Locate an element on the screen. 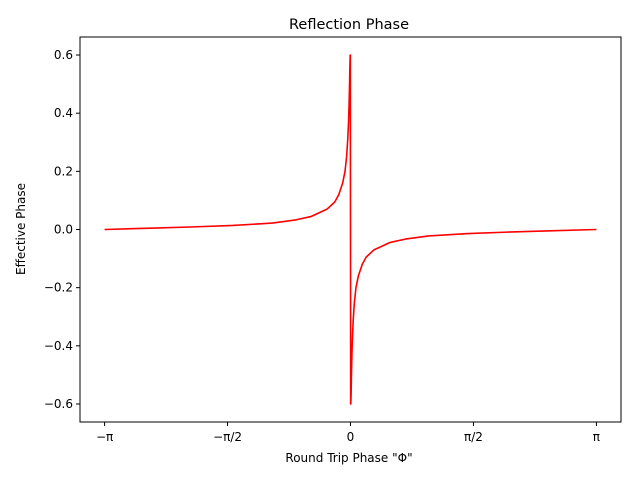 The width and height of the screenshot is (640, 480). y-tick-label: −0.6 is located at coordinates (58, 404).